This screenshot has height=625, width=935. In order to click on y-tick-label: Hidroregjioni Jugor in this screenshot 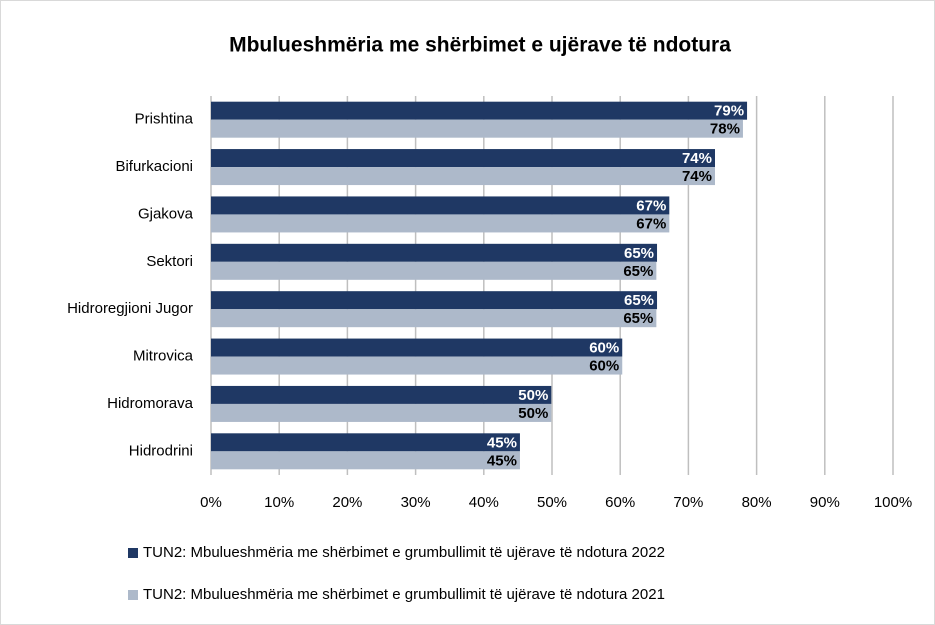, I will do `click(130, 308)`.